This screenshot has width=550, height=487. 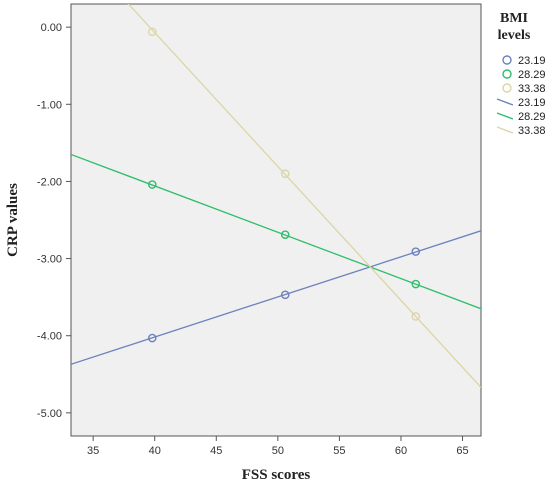 What do you see at coordinates (339, 451) in the screenshot?
I see `x-tick-label: 55` at bounding box center [339, 451].